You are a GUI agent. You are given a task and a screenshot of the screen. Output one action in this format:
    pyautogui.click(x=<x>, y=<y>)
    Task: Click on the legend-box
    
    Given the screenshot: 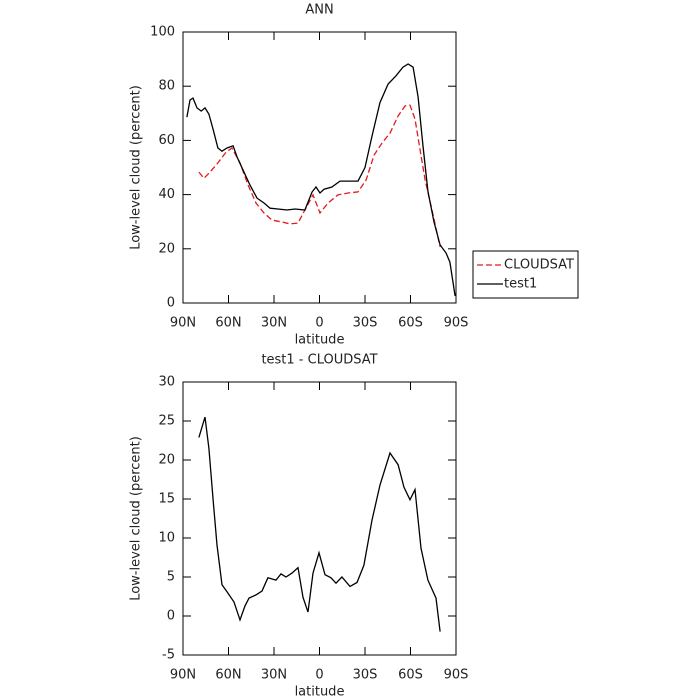 What is the action you would take?
    pyautogui.click(x=525, y=274)
    